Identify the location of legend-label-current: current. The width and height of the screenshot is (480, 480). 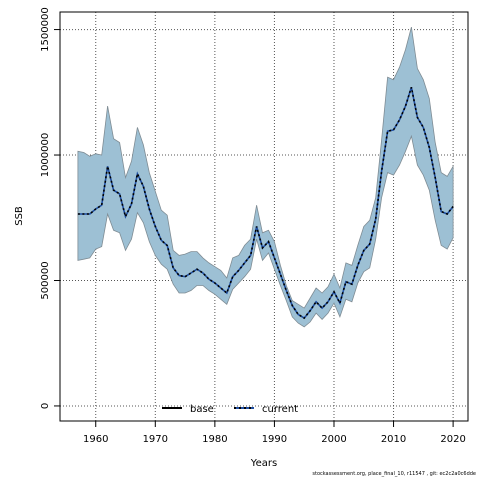
(280, 409).